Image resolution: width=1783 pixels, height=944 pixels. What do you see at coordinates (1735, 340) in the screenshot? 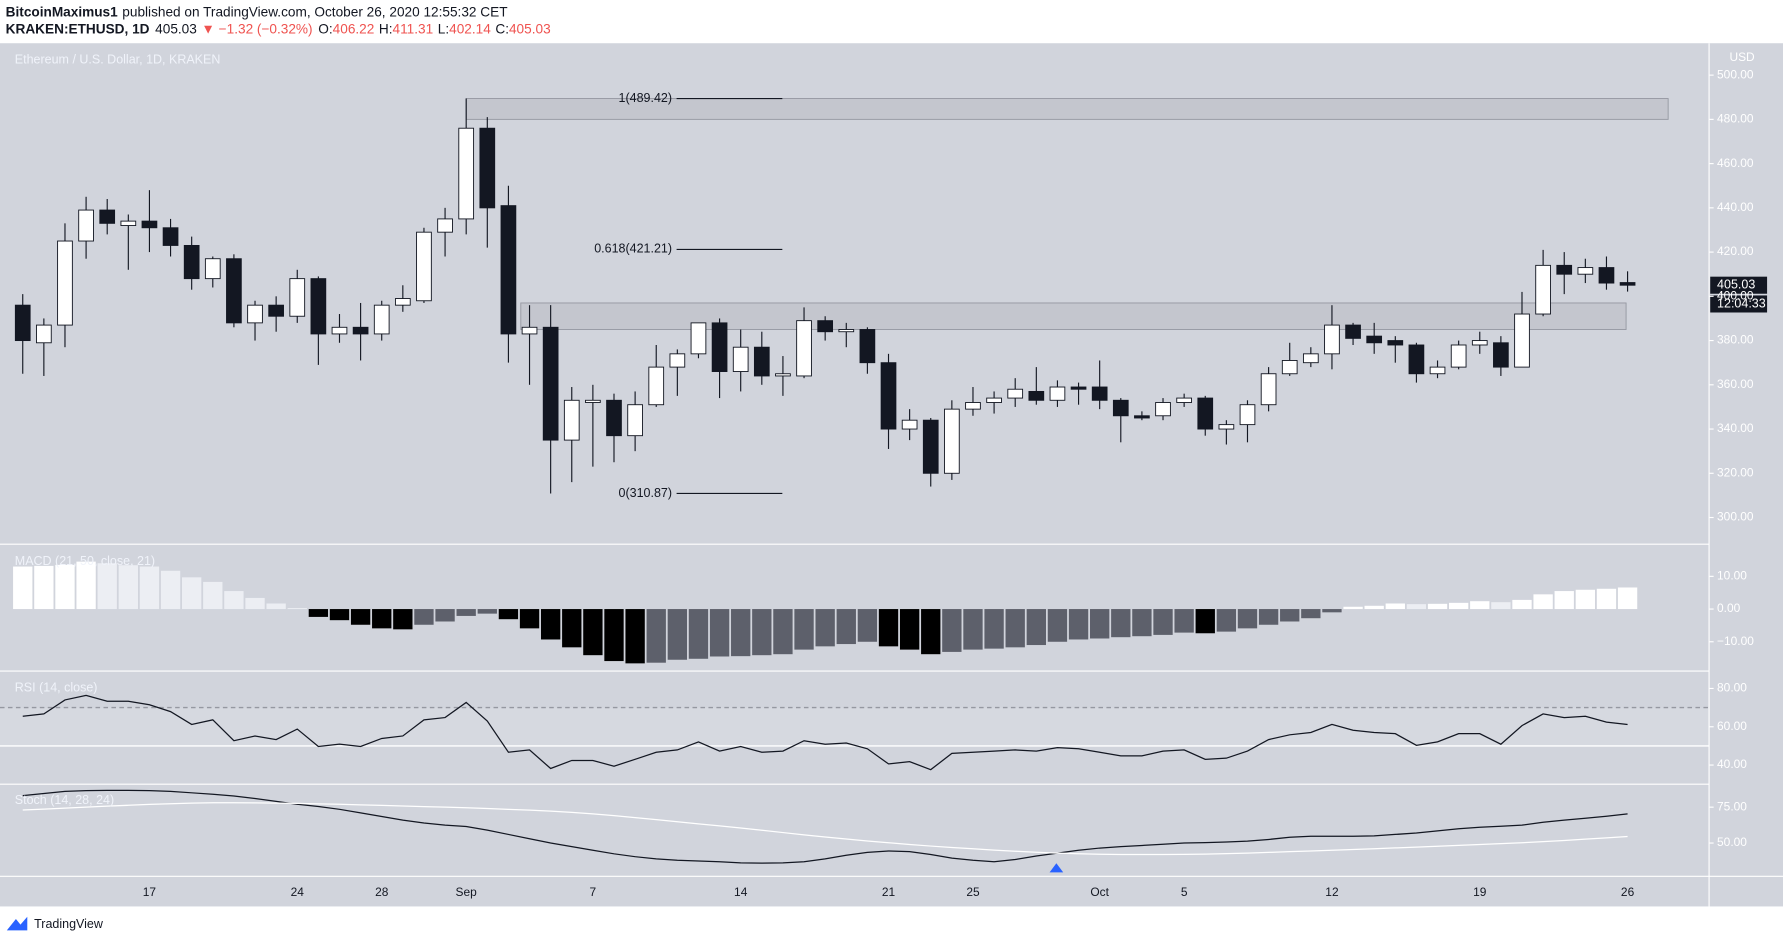
I see `y-tick-label: 380.00` at bounding box center [1735, 340].